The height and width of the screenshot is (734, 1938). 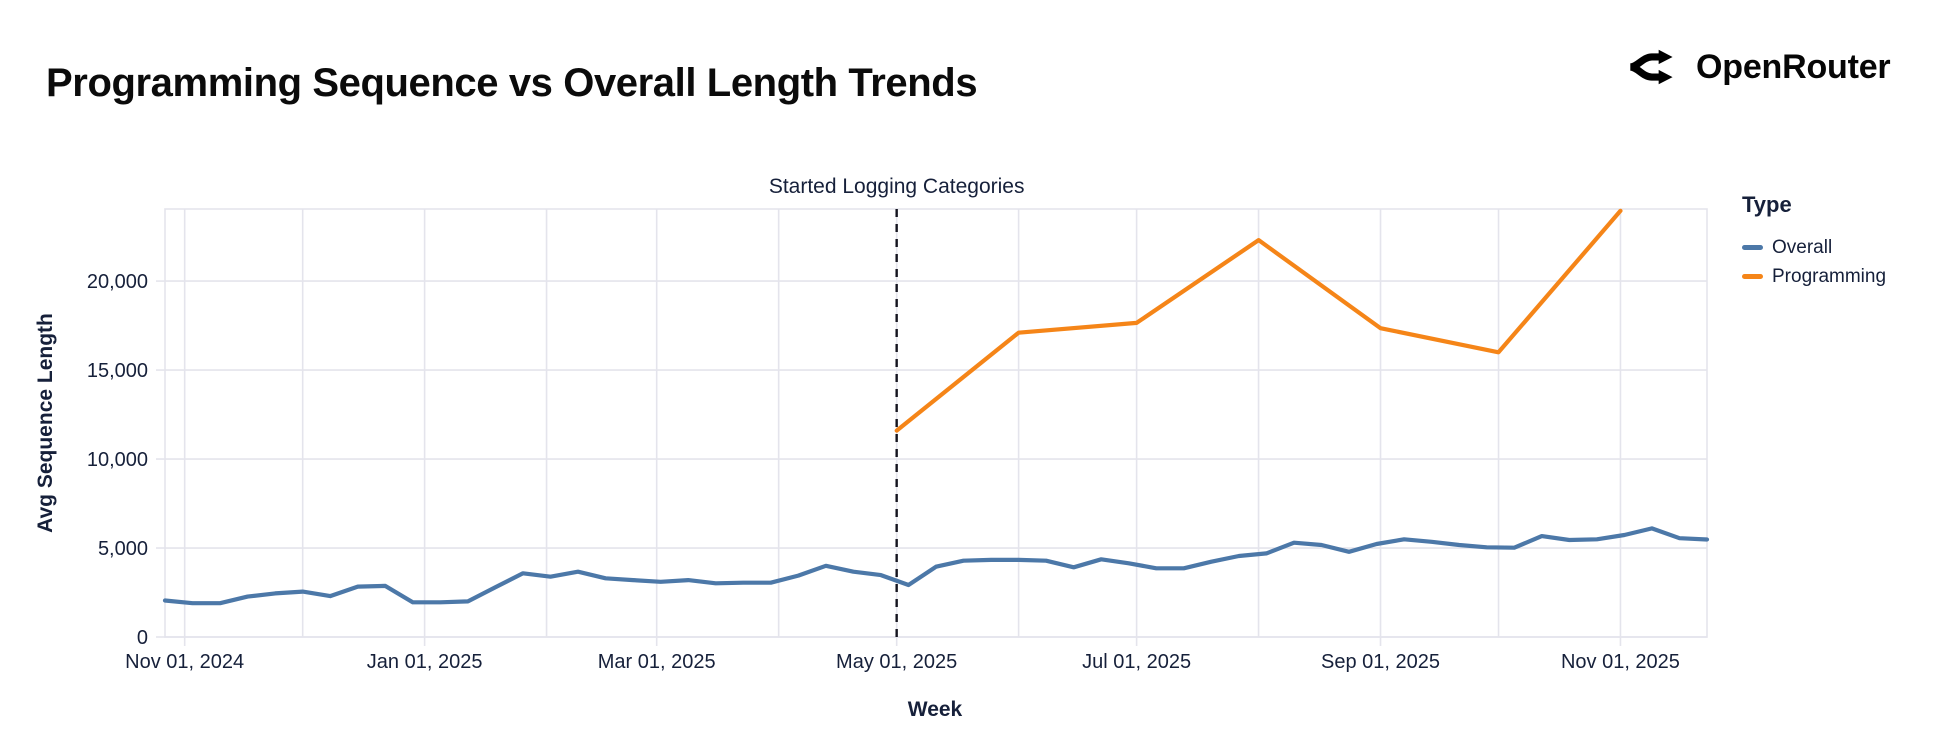 I want to click on legend-item-programming: Programming, so click(x=1814, y=276).